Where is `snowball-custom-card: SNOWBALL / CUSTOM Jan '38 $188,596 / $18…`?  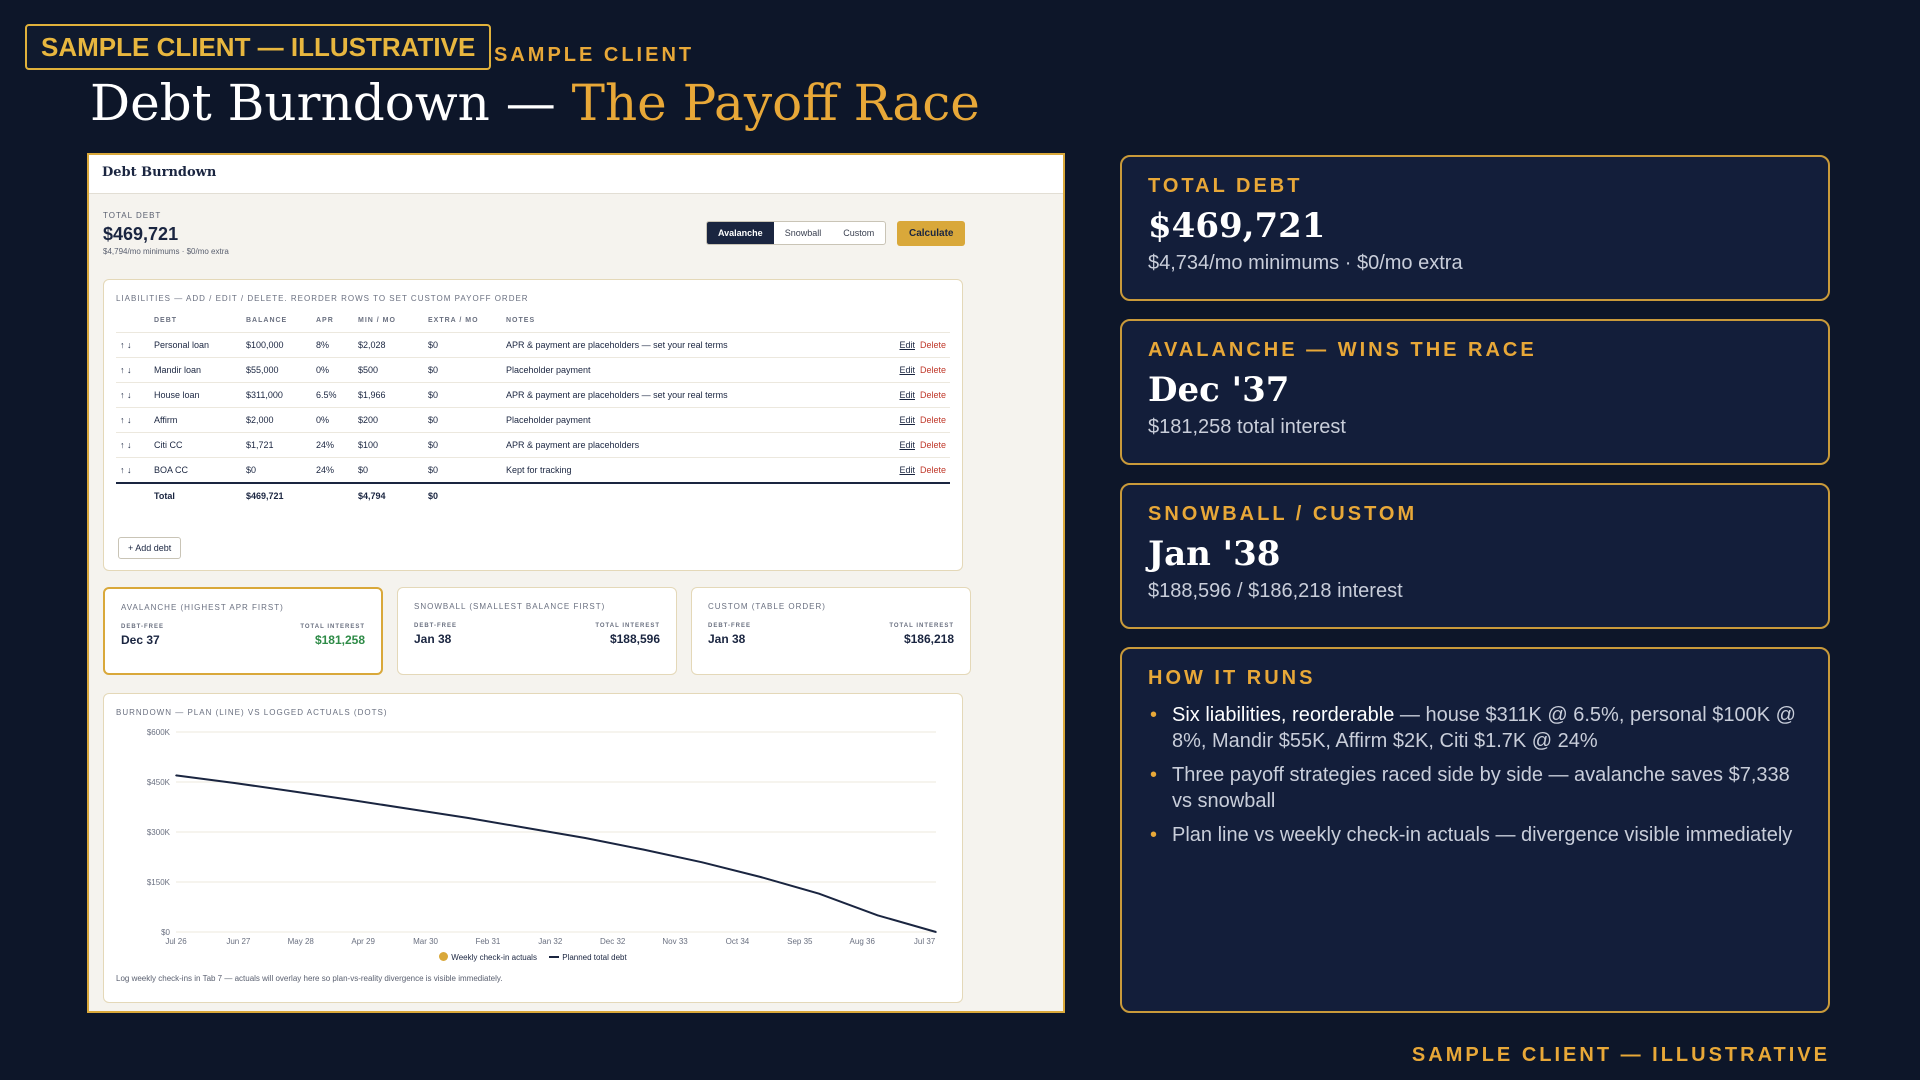 snowball-custom-card: SNOWBALL / CUSTOM Jan '38 $188,596 / $18… is located at coordinates (1475, 556).